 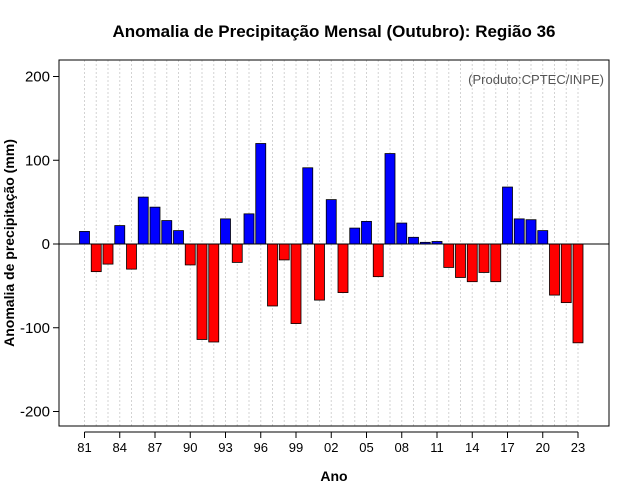 I want to click on bar-1993, so click(x=225, y=231).